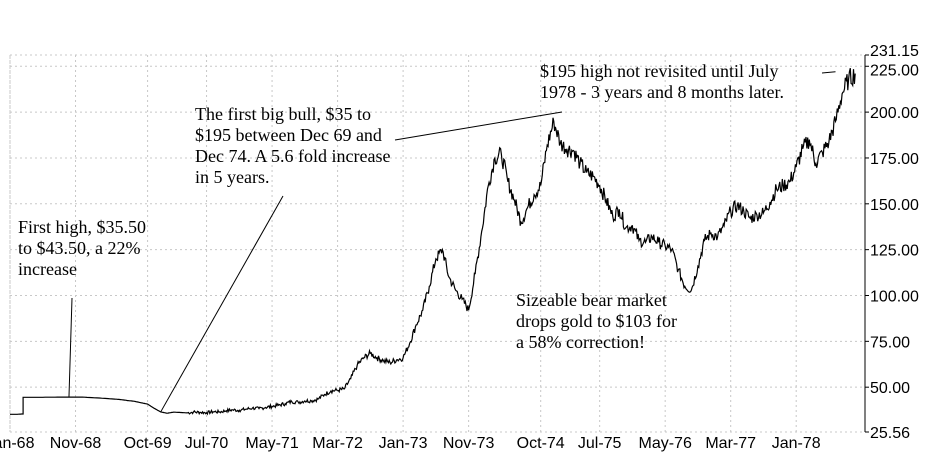 This screenshot has width=952, height=458. I want to click on x-tick-label: Jan-78, so click(796, 443).